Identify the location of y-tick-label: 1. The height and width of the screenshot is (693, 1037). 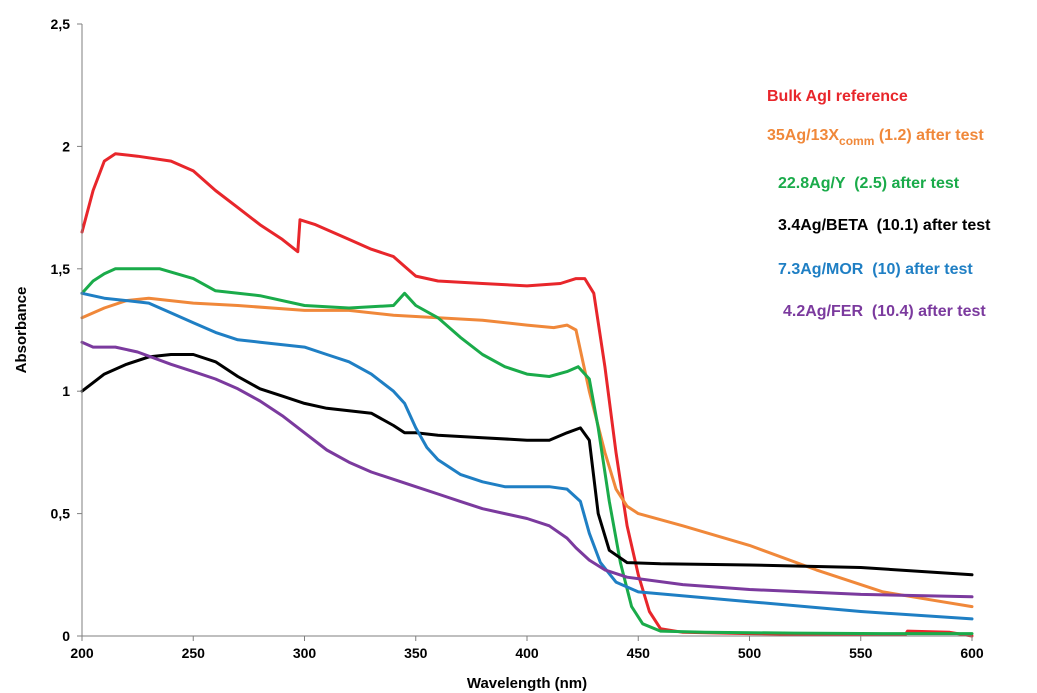
(66, 391).